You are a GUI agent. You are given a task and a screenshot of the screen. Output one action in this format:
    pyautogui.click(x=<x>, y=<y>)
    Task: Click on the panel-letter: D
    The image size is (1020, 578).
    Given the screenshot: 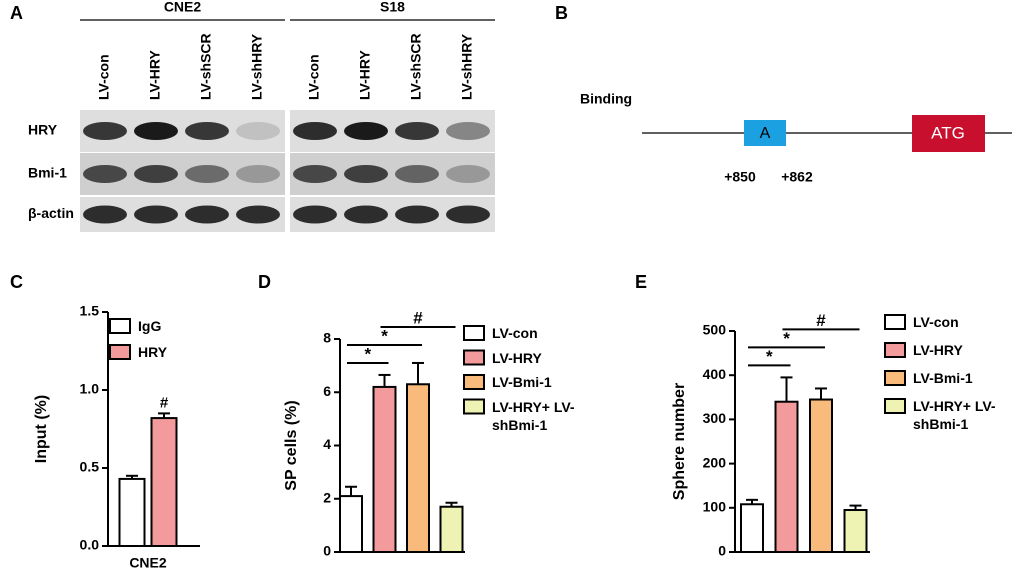 What is the action you would take?
    pyautogui.click(x=264, y=282)
    